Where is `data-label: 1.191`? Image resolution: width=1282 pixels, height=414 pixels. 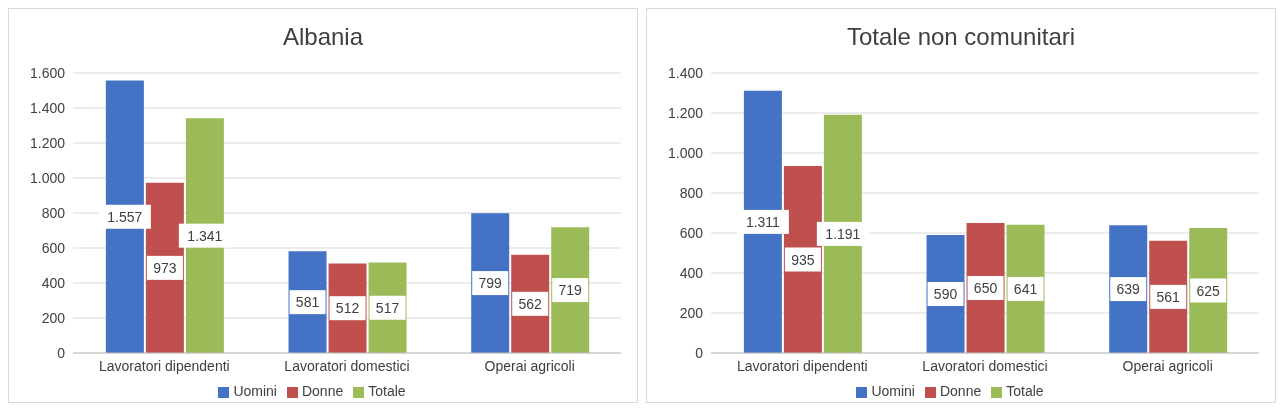
data-label: 1.191 is located at coordinates (843, 233).